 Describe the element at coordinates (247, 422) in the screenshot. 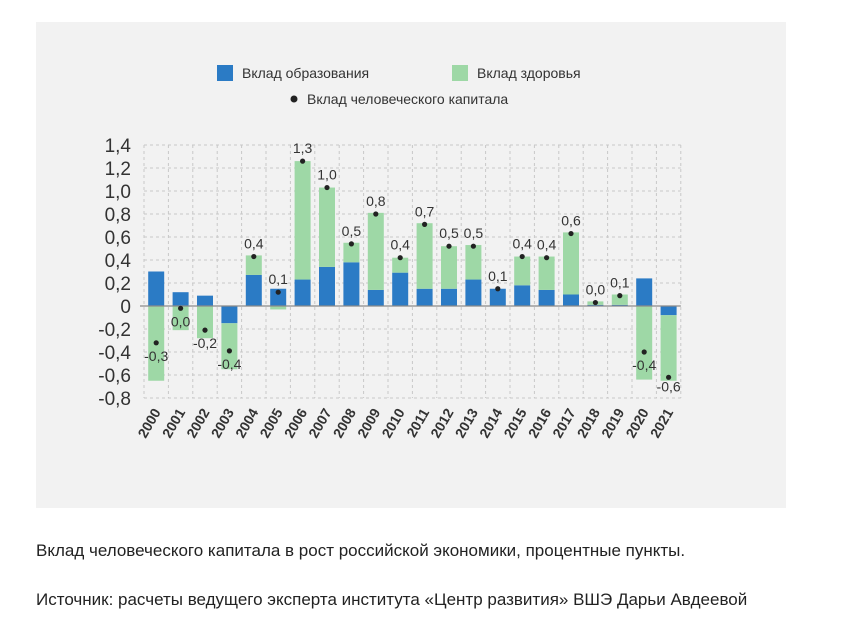

I see `x-tick-label: 2004` at that location.